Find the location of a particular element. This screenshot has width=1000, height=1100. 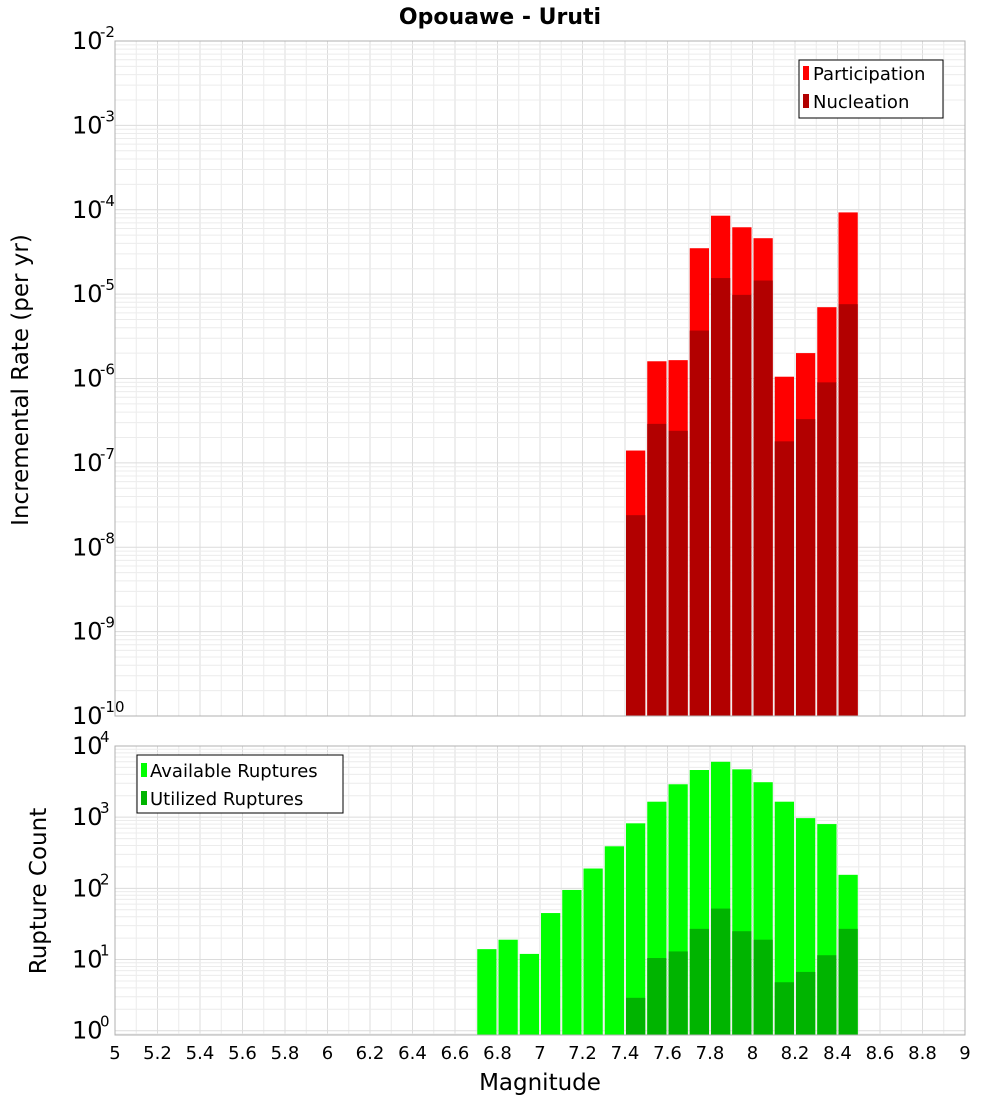

x-tick-label: 5.4 is located at coordinates (200, 1053).